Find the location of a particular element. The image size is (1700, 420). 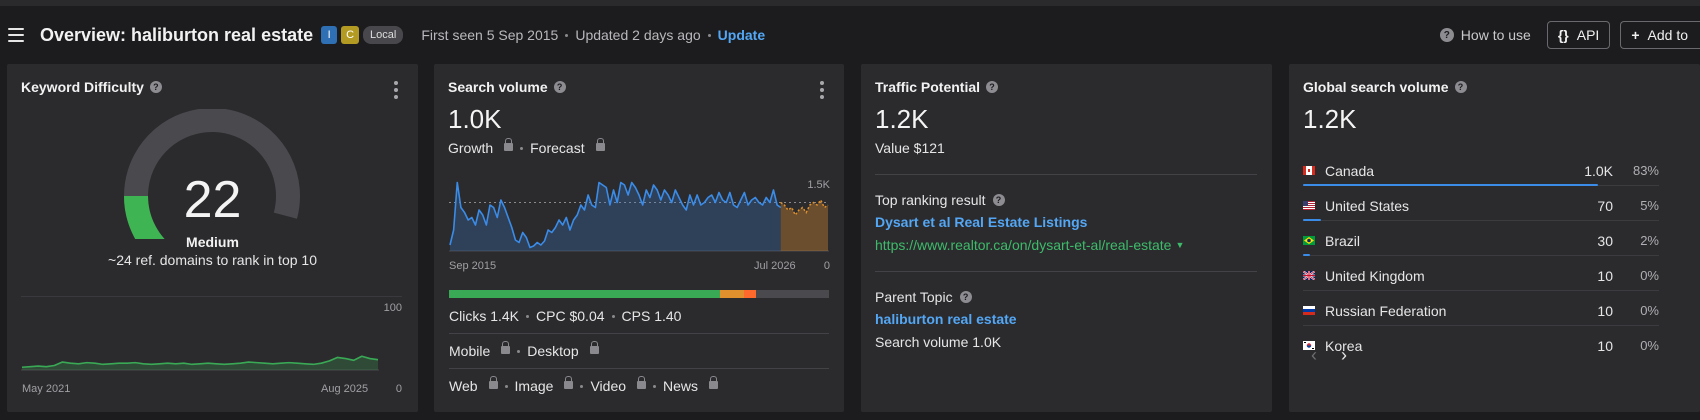

other-clicks-segment is located at coordinates (750, 294).